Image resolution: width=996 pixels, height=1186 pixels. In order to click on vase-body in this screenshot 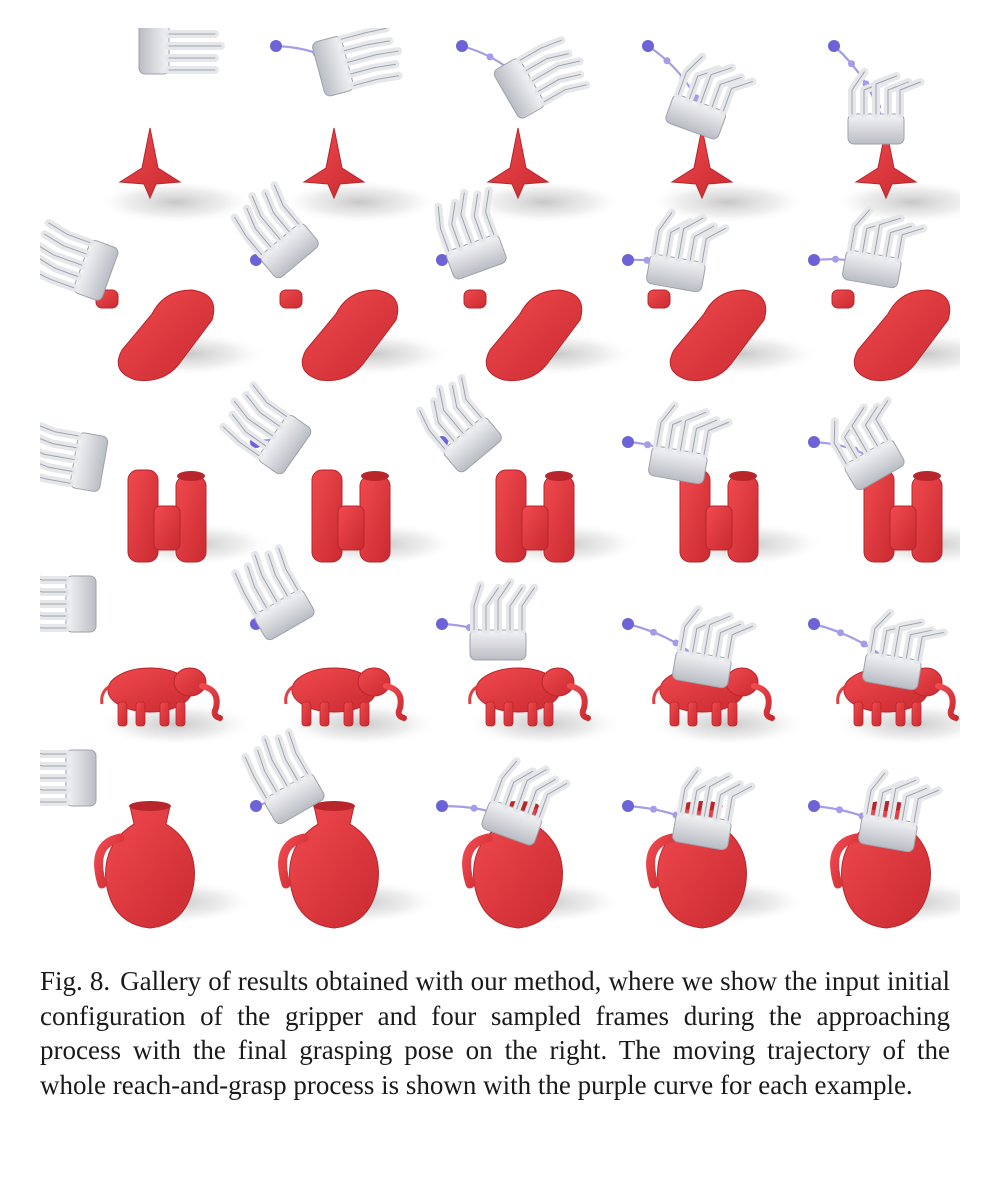, I will do `click(518, 867)`.